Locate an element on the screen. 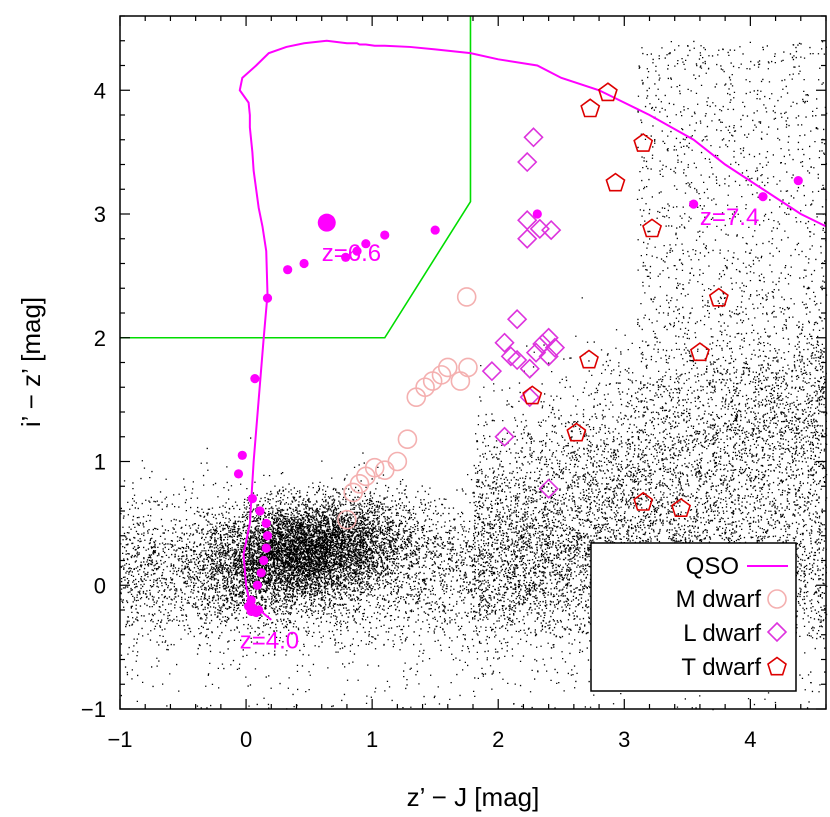  x-tick-label: 2 is located at coordinates (498, 739).